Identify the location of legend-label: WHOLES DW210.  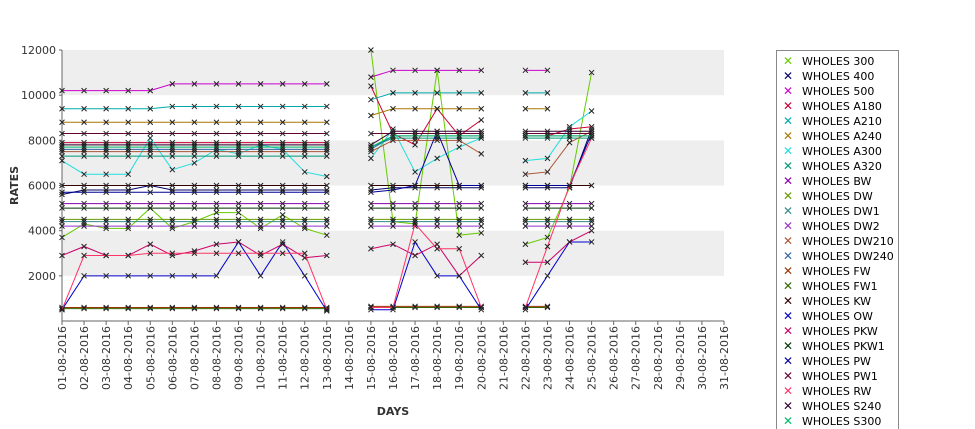
(848, 241).